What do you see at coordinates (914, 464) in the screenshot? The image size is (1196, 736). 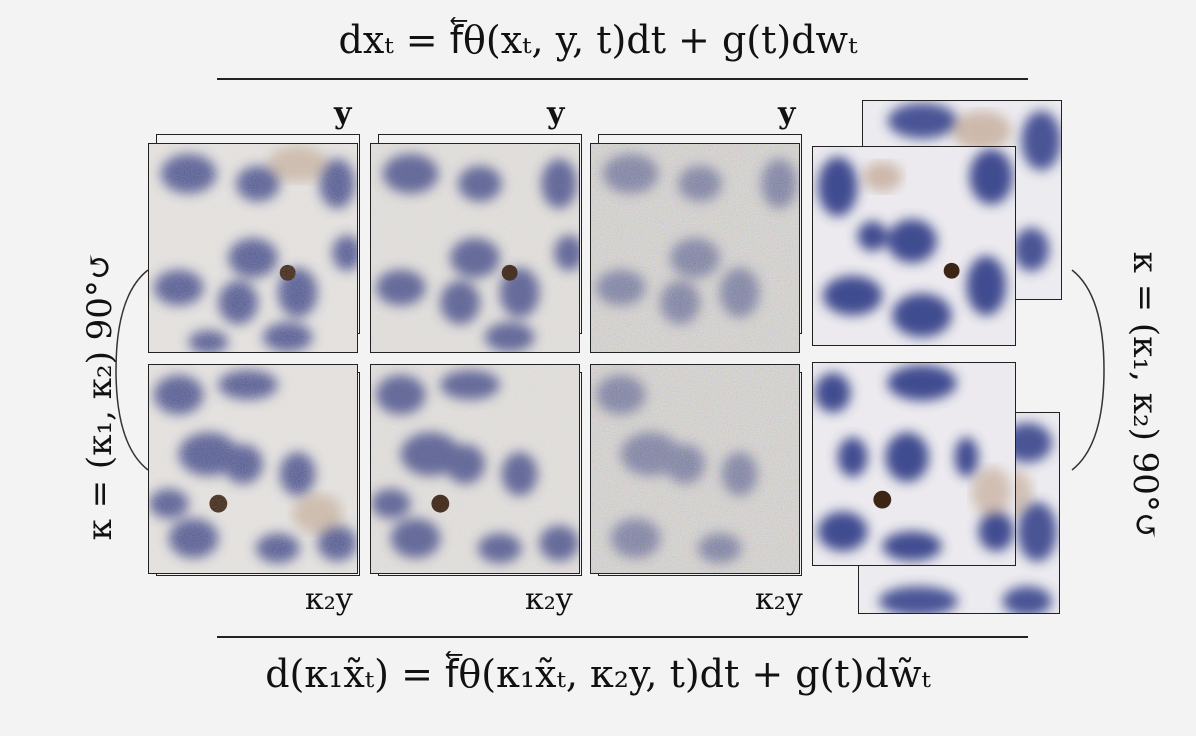 I see `tile-r2c4-rotated-front` at bounding box center [914, 464].